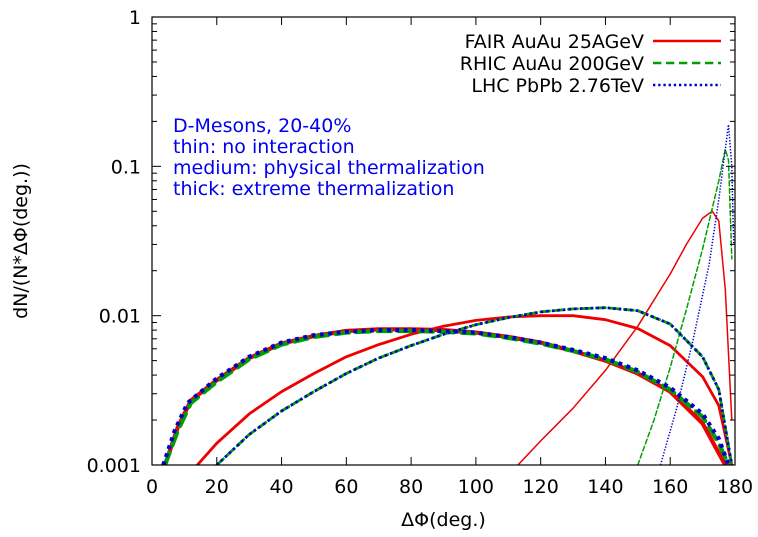 This screenshot has height=537, width=758. What do you see at coordinates (476, 487) in the screenshot?
I see `x-tick-label: 100` at bounding box center [476, 487].